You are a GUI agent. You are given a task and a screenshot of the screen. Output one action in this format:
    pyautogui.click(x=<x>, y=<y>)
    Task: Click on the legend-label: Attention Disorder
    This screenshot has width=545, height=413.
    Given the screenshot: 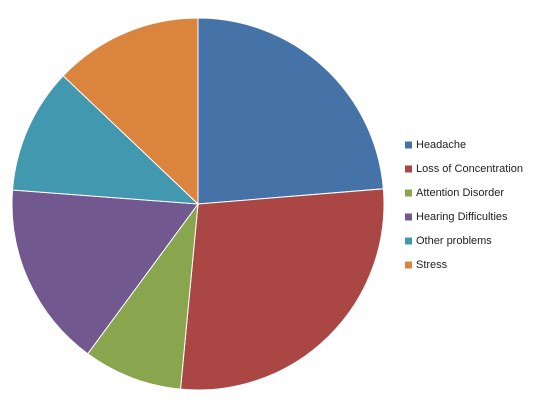 What is the action you would take?
    pyautogui.click(x=460, y=193)
    